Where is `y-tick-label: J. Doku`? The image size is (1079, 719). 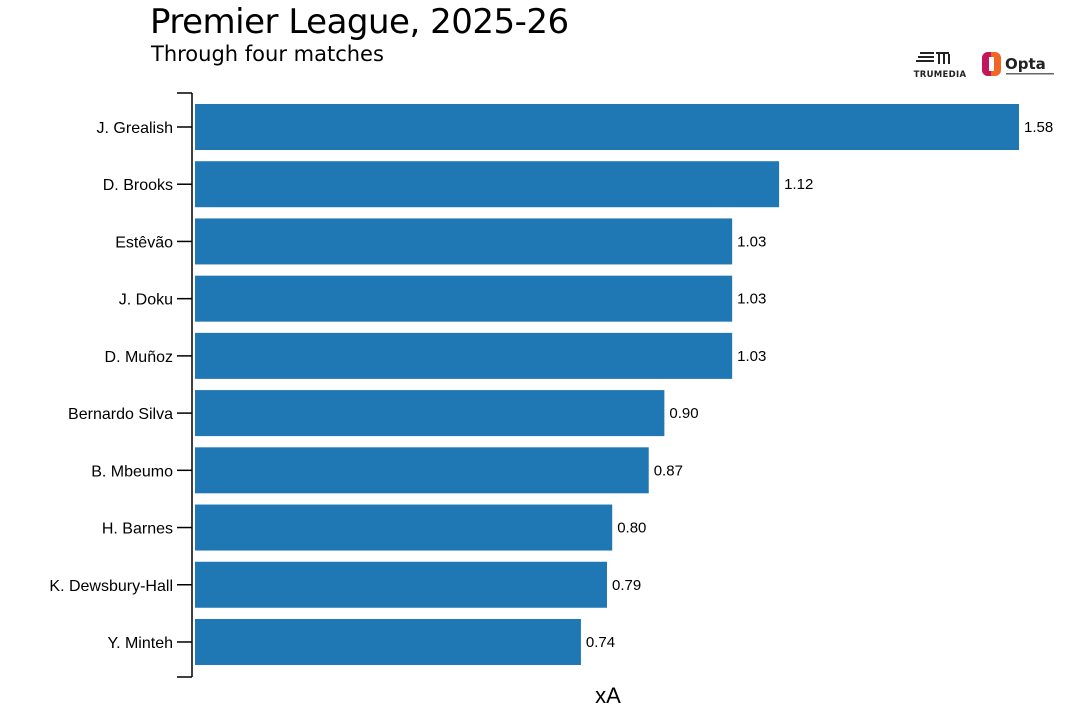
y-tick-label: J. Doku is located at coordinates (146, 300).